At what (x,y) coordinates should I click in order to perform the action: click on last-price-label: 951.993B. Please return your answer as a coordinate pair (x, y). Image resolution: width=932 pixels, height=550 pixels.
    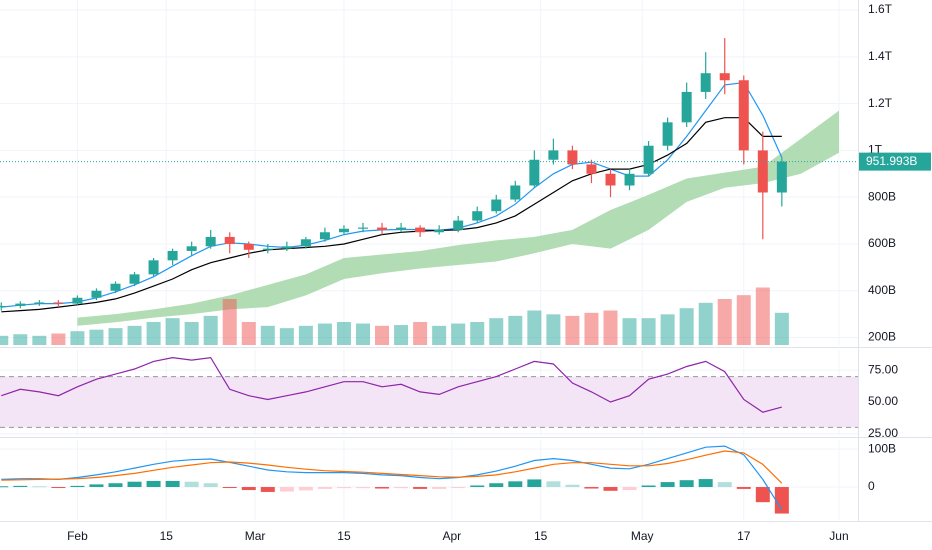
    Looking at the image, I should click on (891, 161).